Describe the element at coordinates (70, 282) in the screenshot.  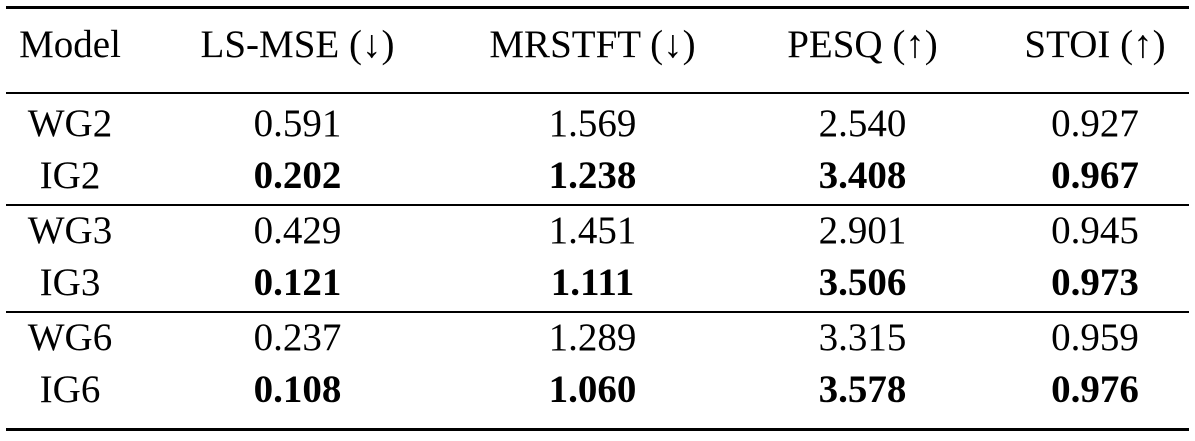
I see `row-label: IG3` at that location.